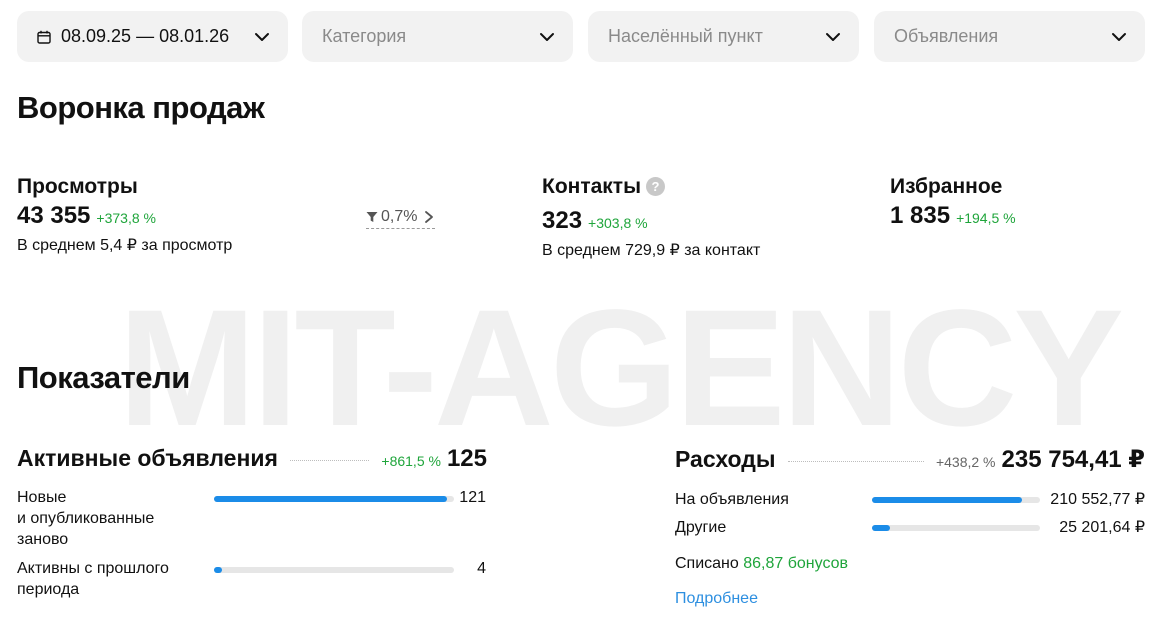 The image size is (1175, 632). Describe the element at coordinates (1009, 36) in the screenshot. I see `ads-filter: Объявления` at that location.